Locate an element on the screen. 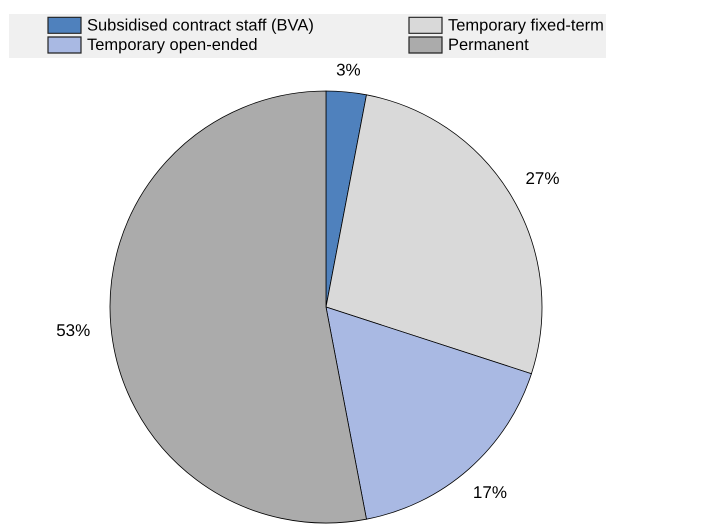 The width and height of the screenshot is (711, 524). legend-label: Temporary fixed-term is located at coordinates (526, 25).